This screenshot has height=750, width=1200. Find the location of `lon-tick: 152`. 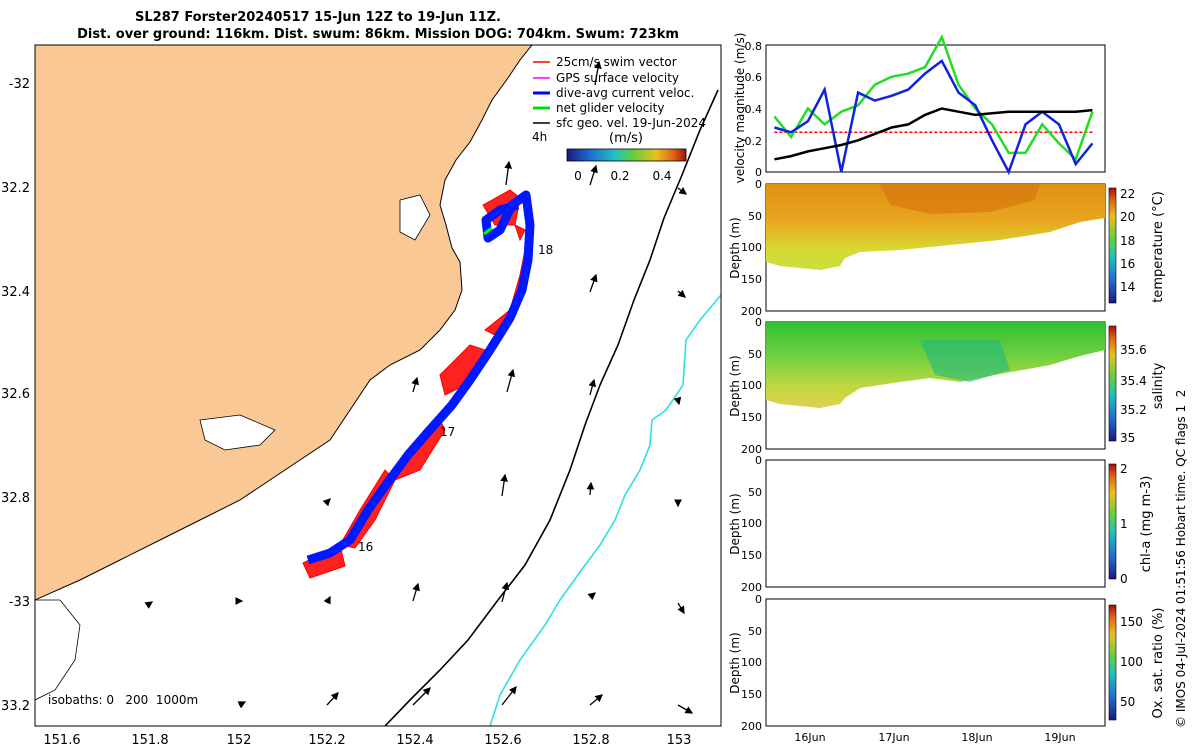

lon-tick: 152 is located at coordinates (239, 740).